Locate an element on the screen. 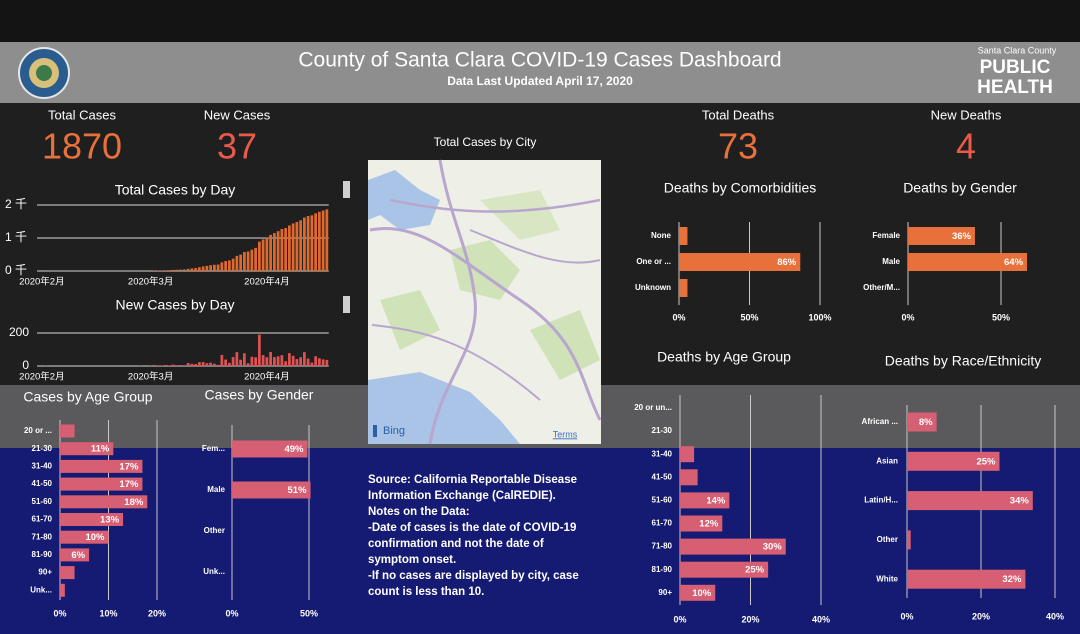 This screenshot has width=1080, height=634. value-label: 11% is located at coordinates (100, 449).